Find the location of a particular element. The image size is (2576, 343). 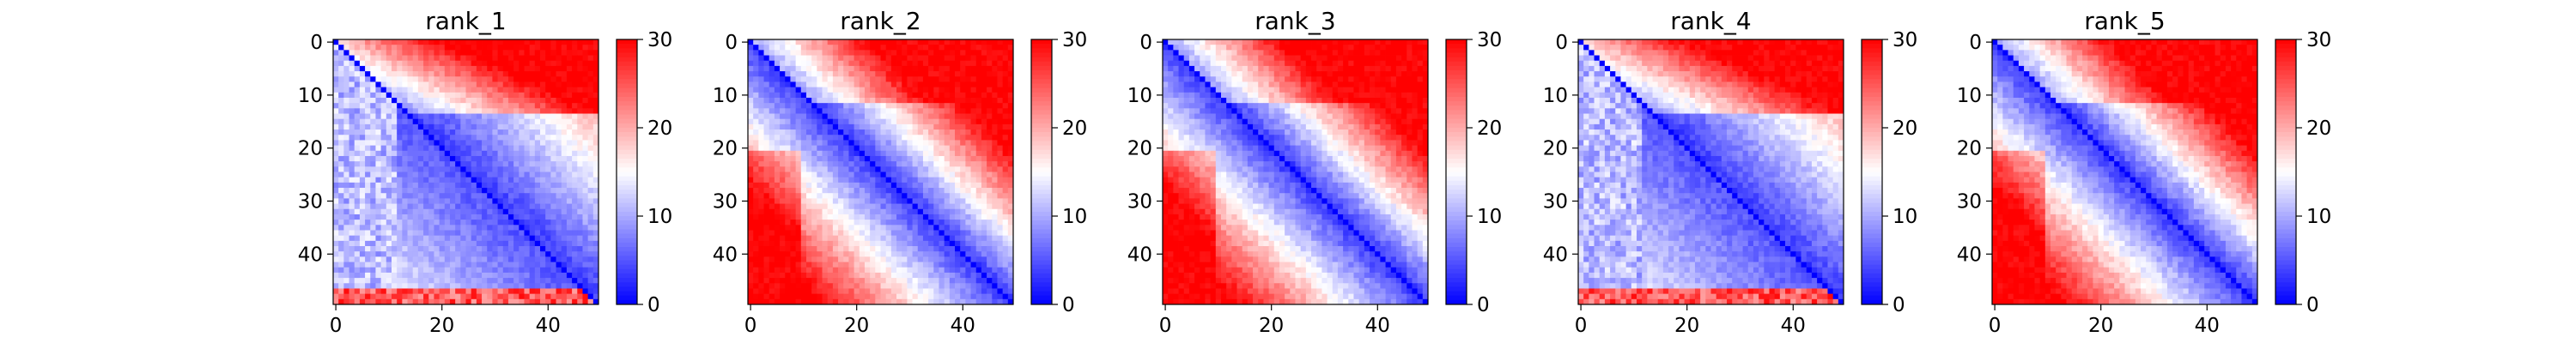

panel-title: rank_2 is located at coordinates (880, 21).